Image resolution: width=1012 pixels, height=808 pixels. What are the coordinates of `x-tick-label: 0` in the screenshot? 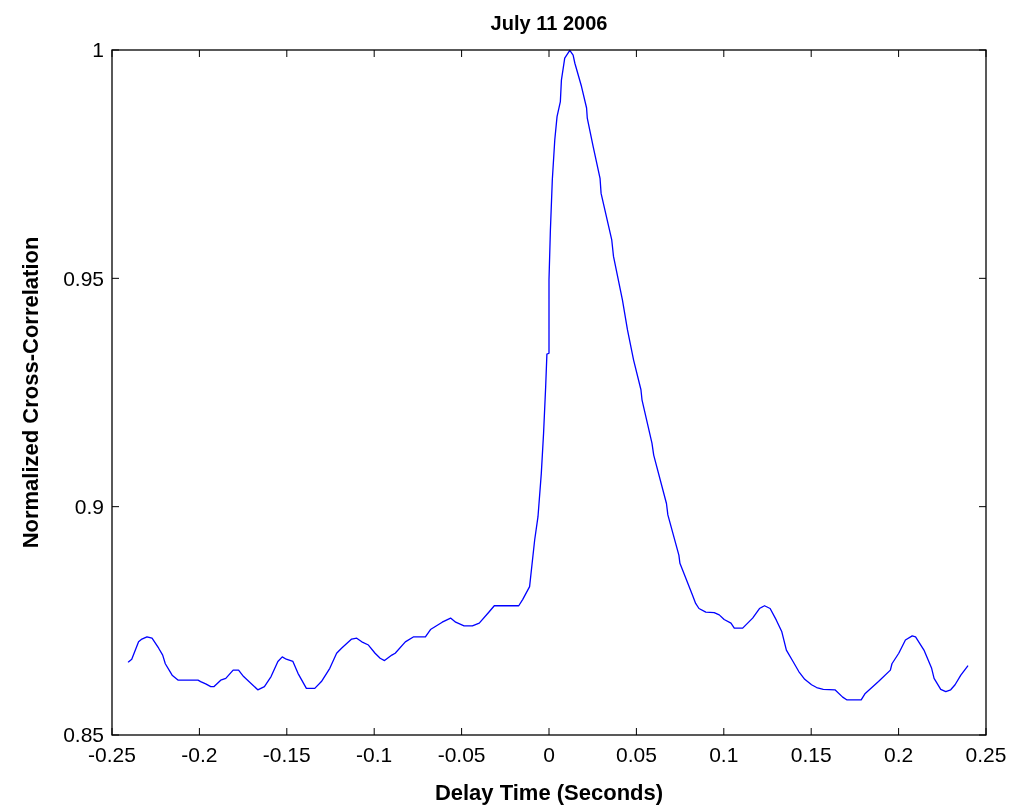 It's located at (549, 754).